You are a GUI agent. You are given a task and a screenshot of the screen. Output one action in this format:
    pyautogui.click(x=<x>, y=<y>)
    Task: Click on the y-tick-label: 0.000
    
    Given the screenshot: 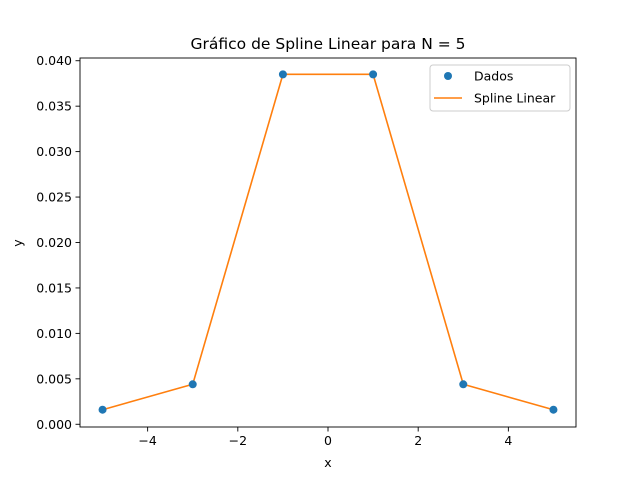 What is the action you would take?
    pyautogui.click(x=54, y=424)
    